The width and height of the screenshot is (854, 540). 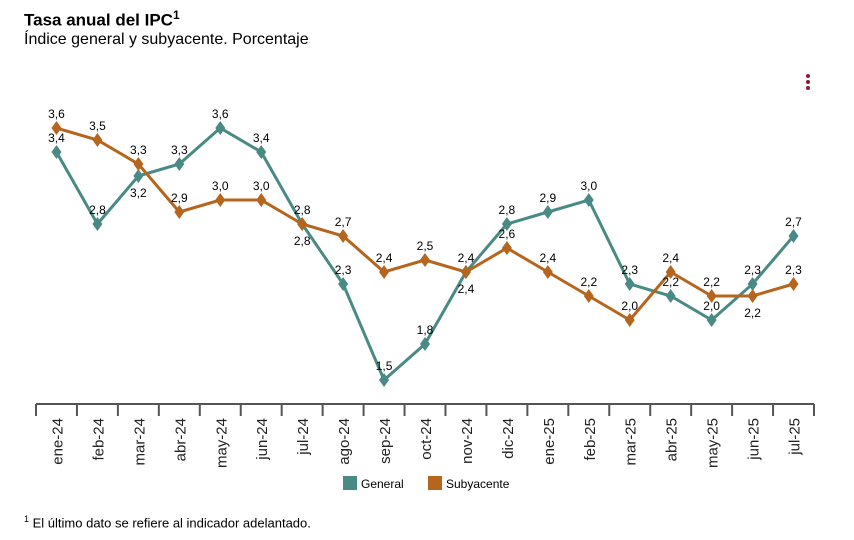 What do you see at coordinates (425, 246) in the screenshot?
I see `data-label: 2,5` at bounding box center [425, 246].